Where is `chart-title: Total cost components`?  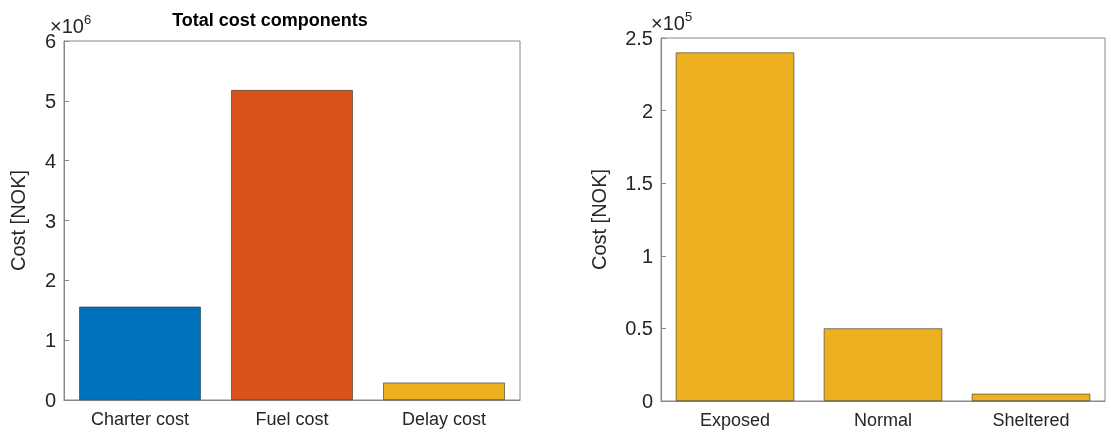 chart-title: Total cost components is located at coordinates (270, 20).